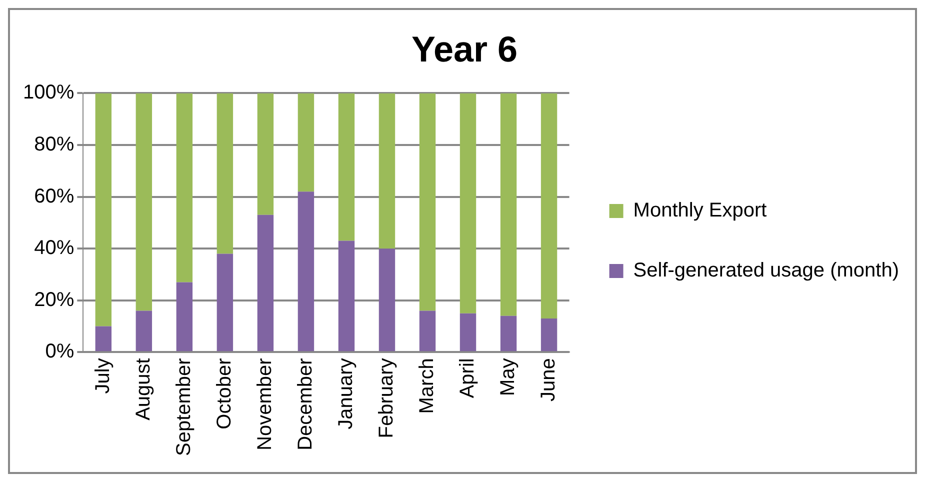 The height and width of the screenshot is (482, 925). What do you see at coordinates (508, 377) in the screenshot?
I see `x-tick-label: May` at bounding box center [508, 377].